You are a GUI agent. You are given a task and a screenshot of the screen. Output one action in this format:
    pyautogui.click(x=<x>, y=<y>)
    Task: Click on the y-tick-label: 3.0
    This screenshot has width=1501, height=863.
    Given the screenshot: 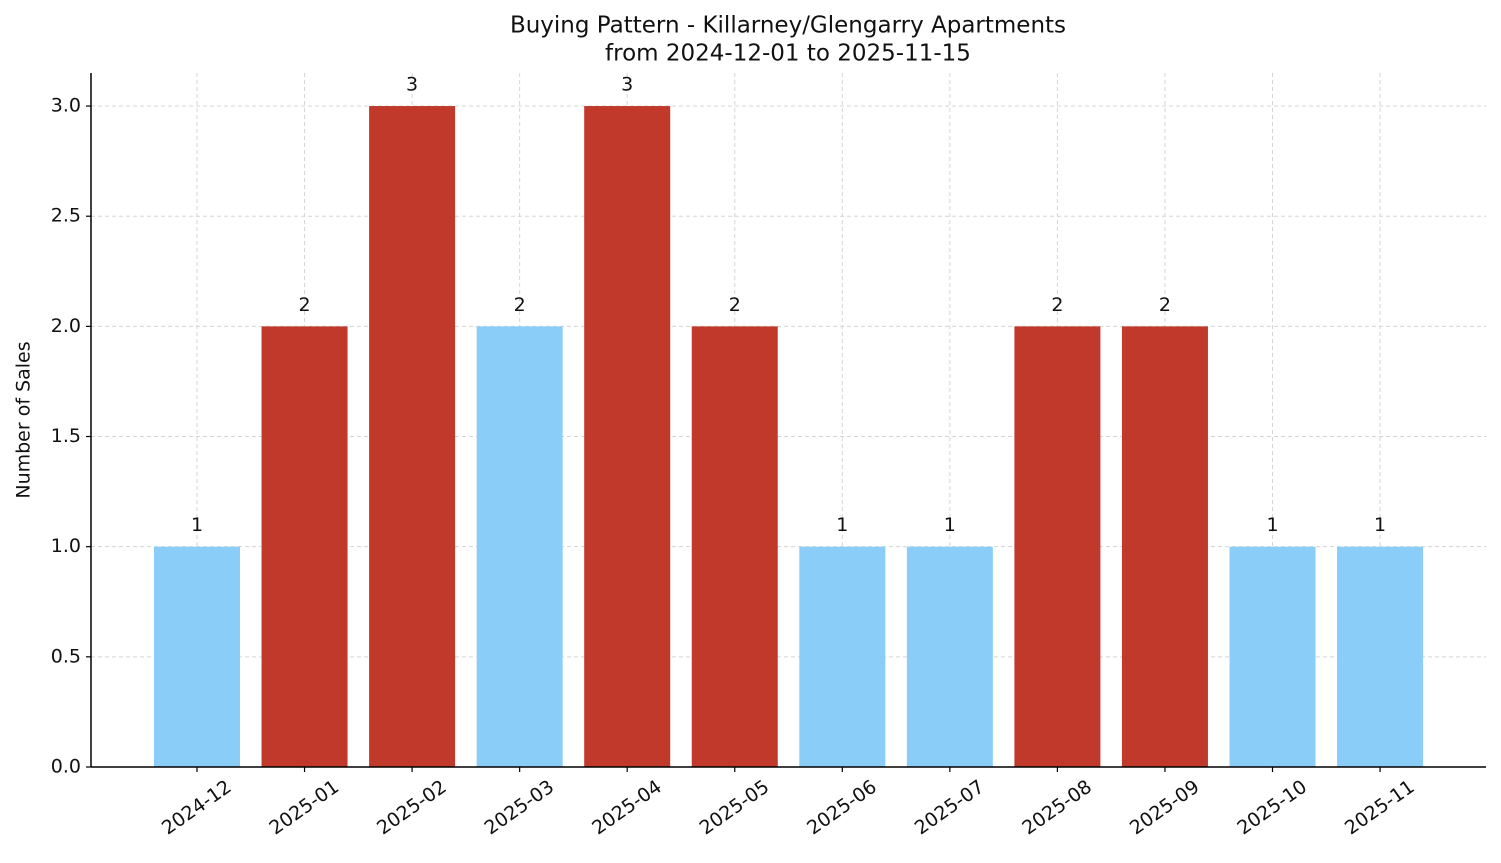 What is the action you would take?
    pyautogui.click(x=66, y=106)
    